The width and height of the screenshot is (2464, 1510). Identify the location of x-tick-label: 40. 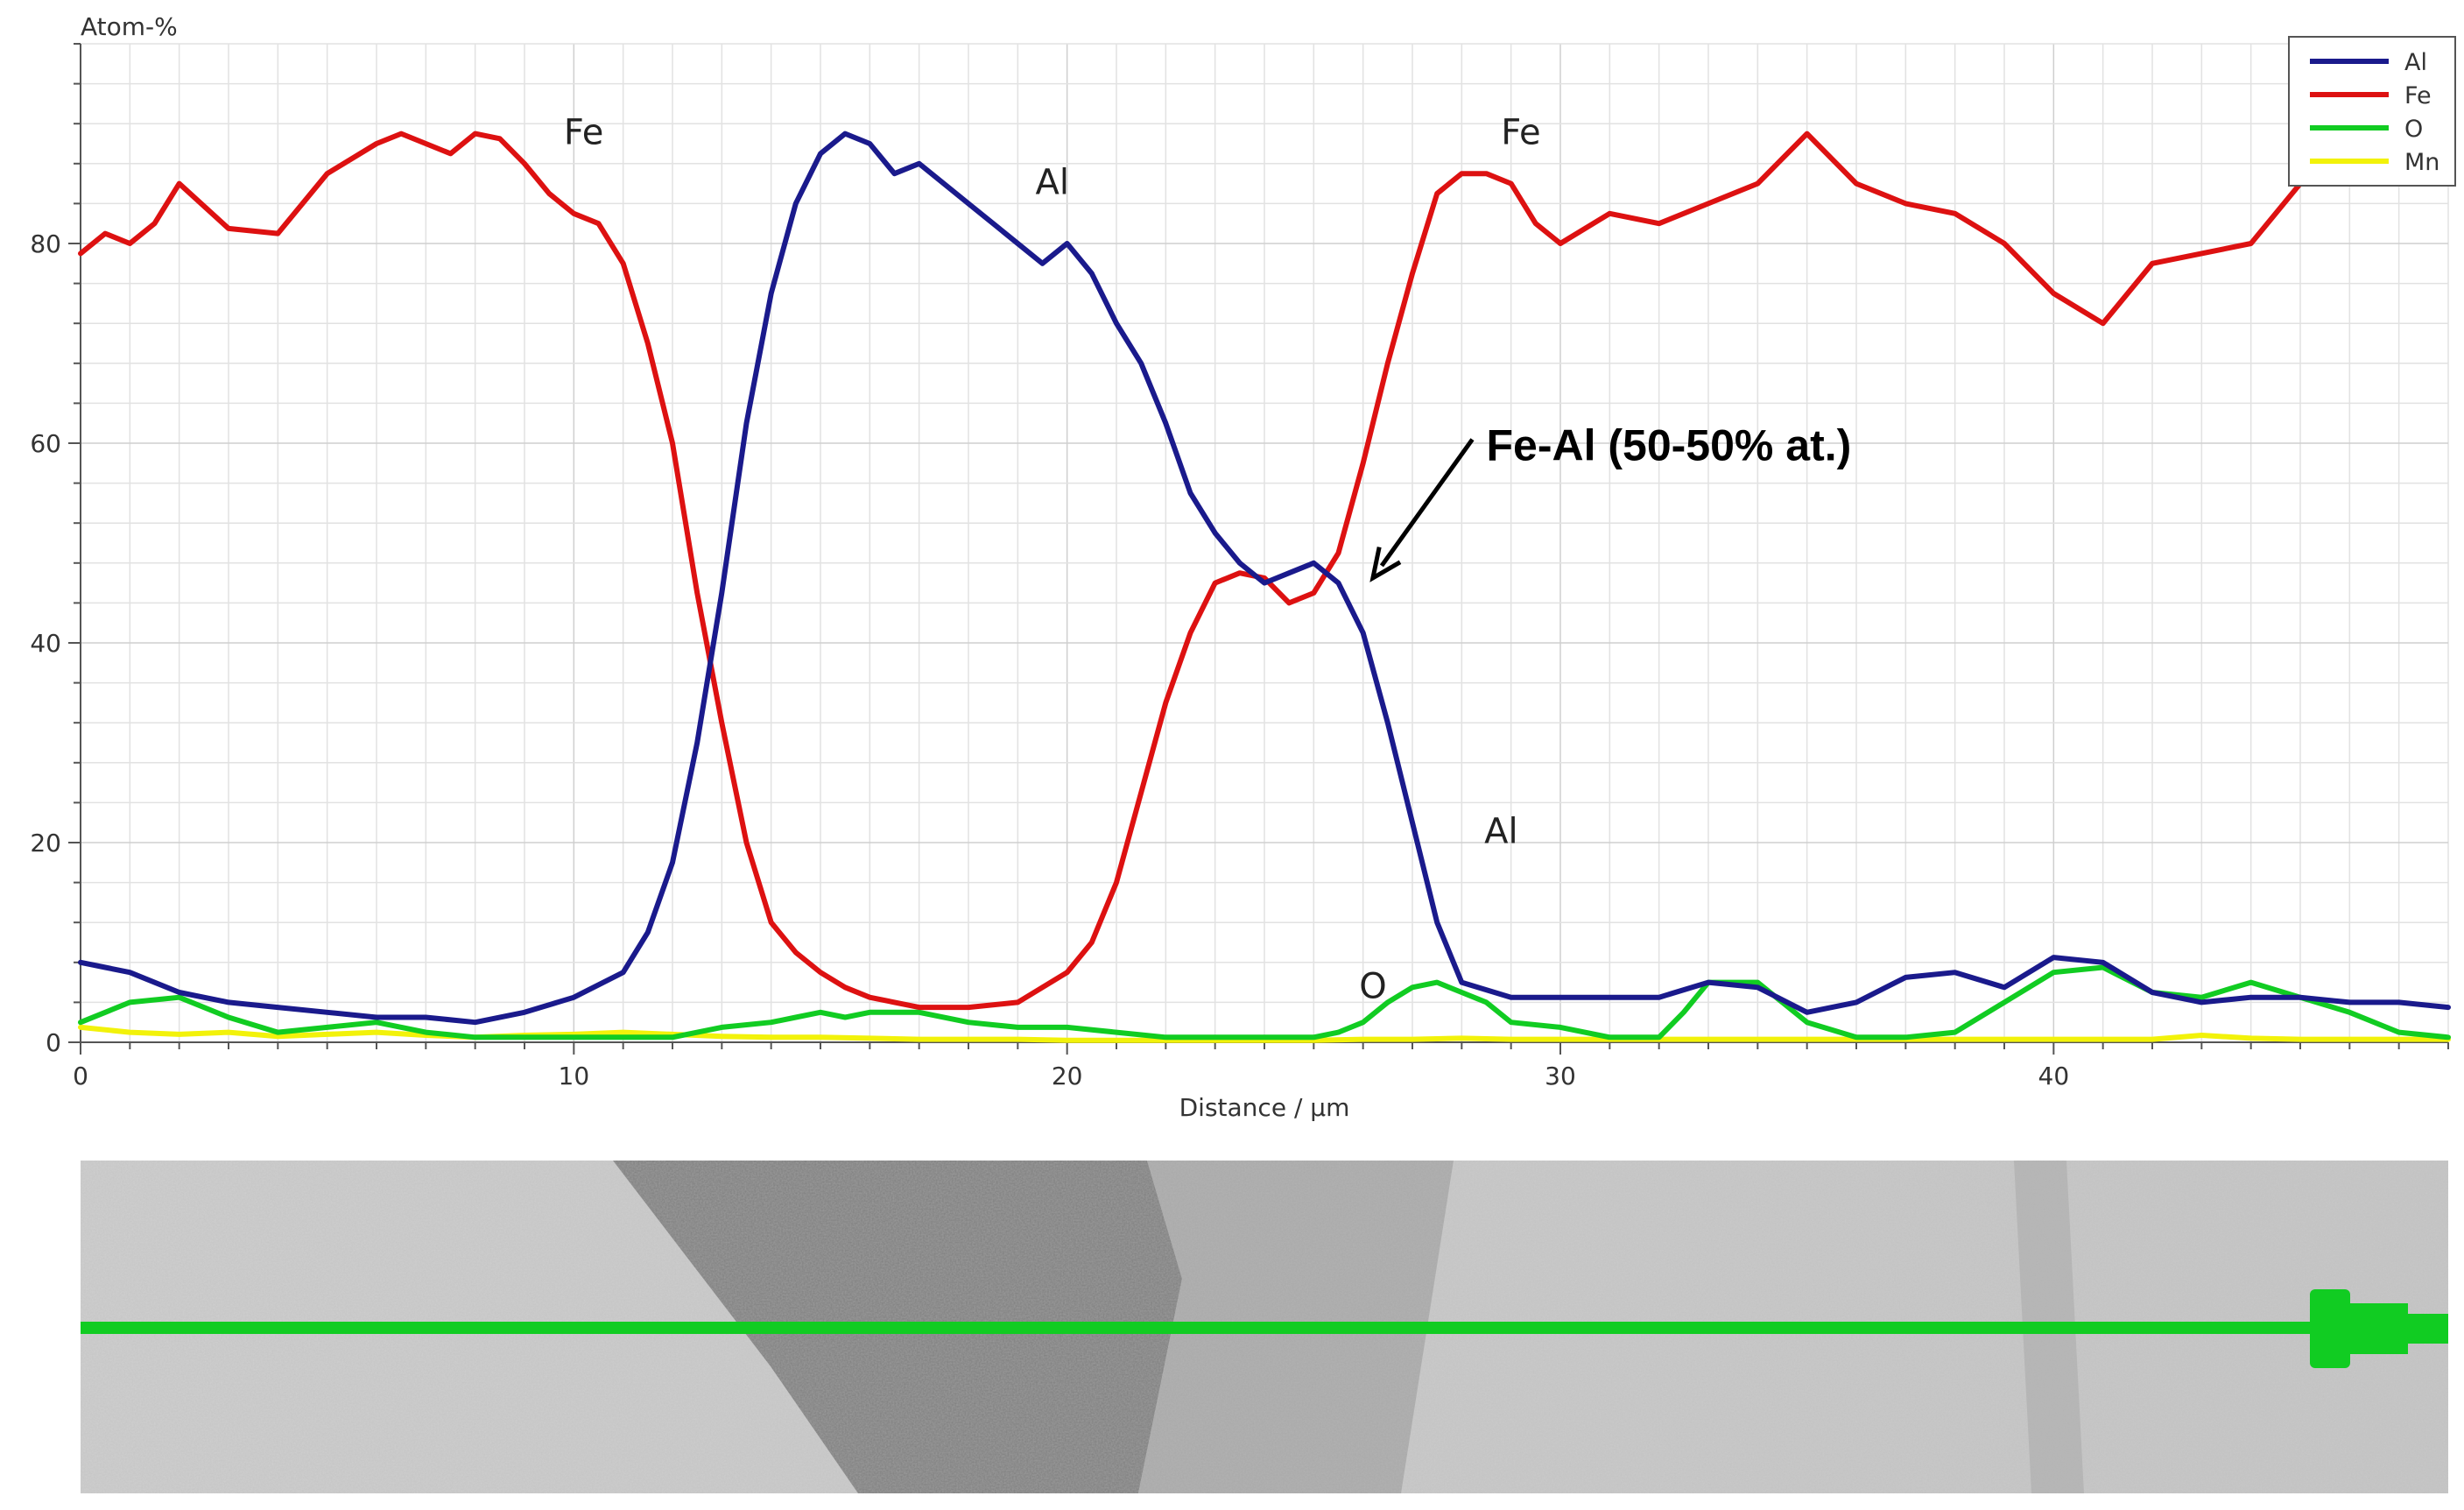
(2054, 1076).